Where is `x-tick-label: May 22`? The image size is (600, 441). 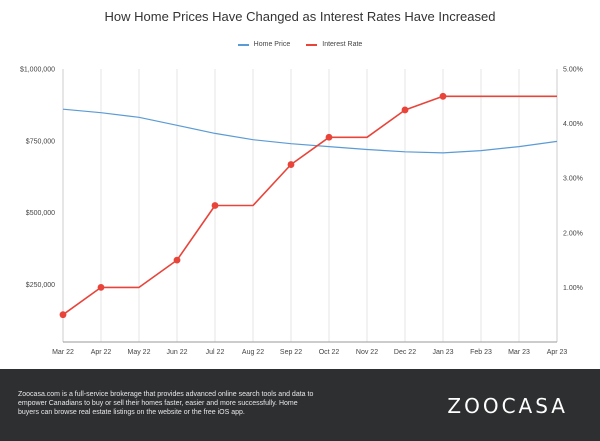 x-tick-label: May 22 is located at coordinates (139, 352).